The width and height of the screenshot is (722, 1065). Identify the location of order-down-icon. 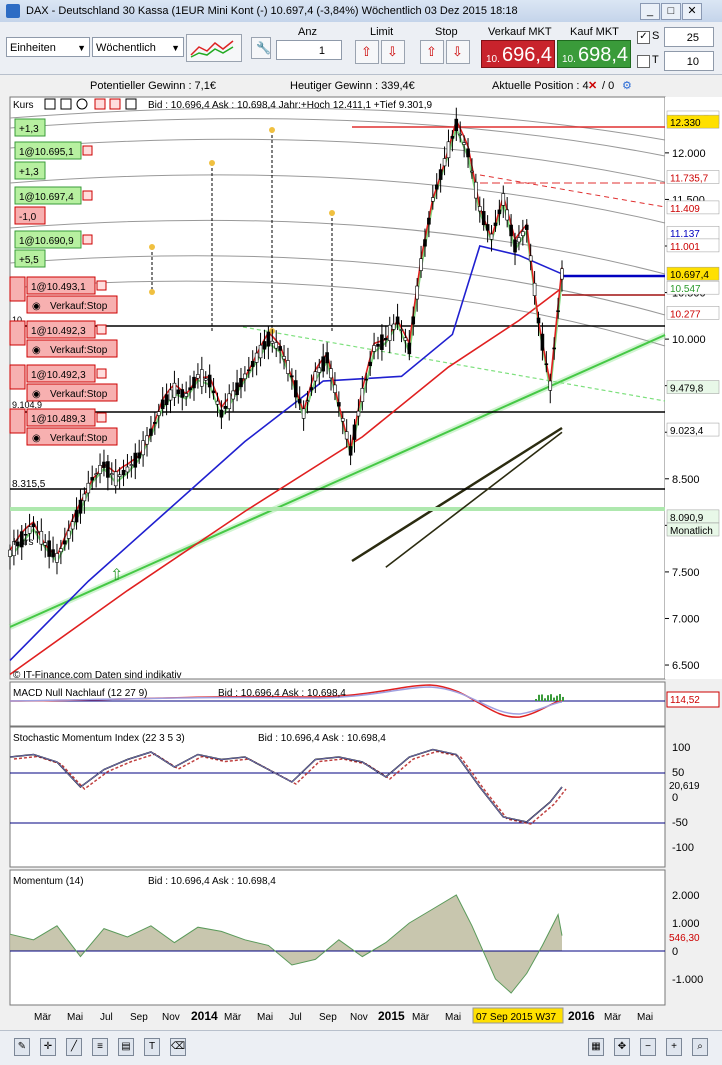
(115, 104).